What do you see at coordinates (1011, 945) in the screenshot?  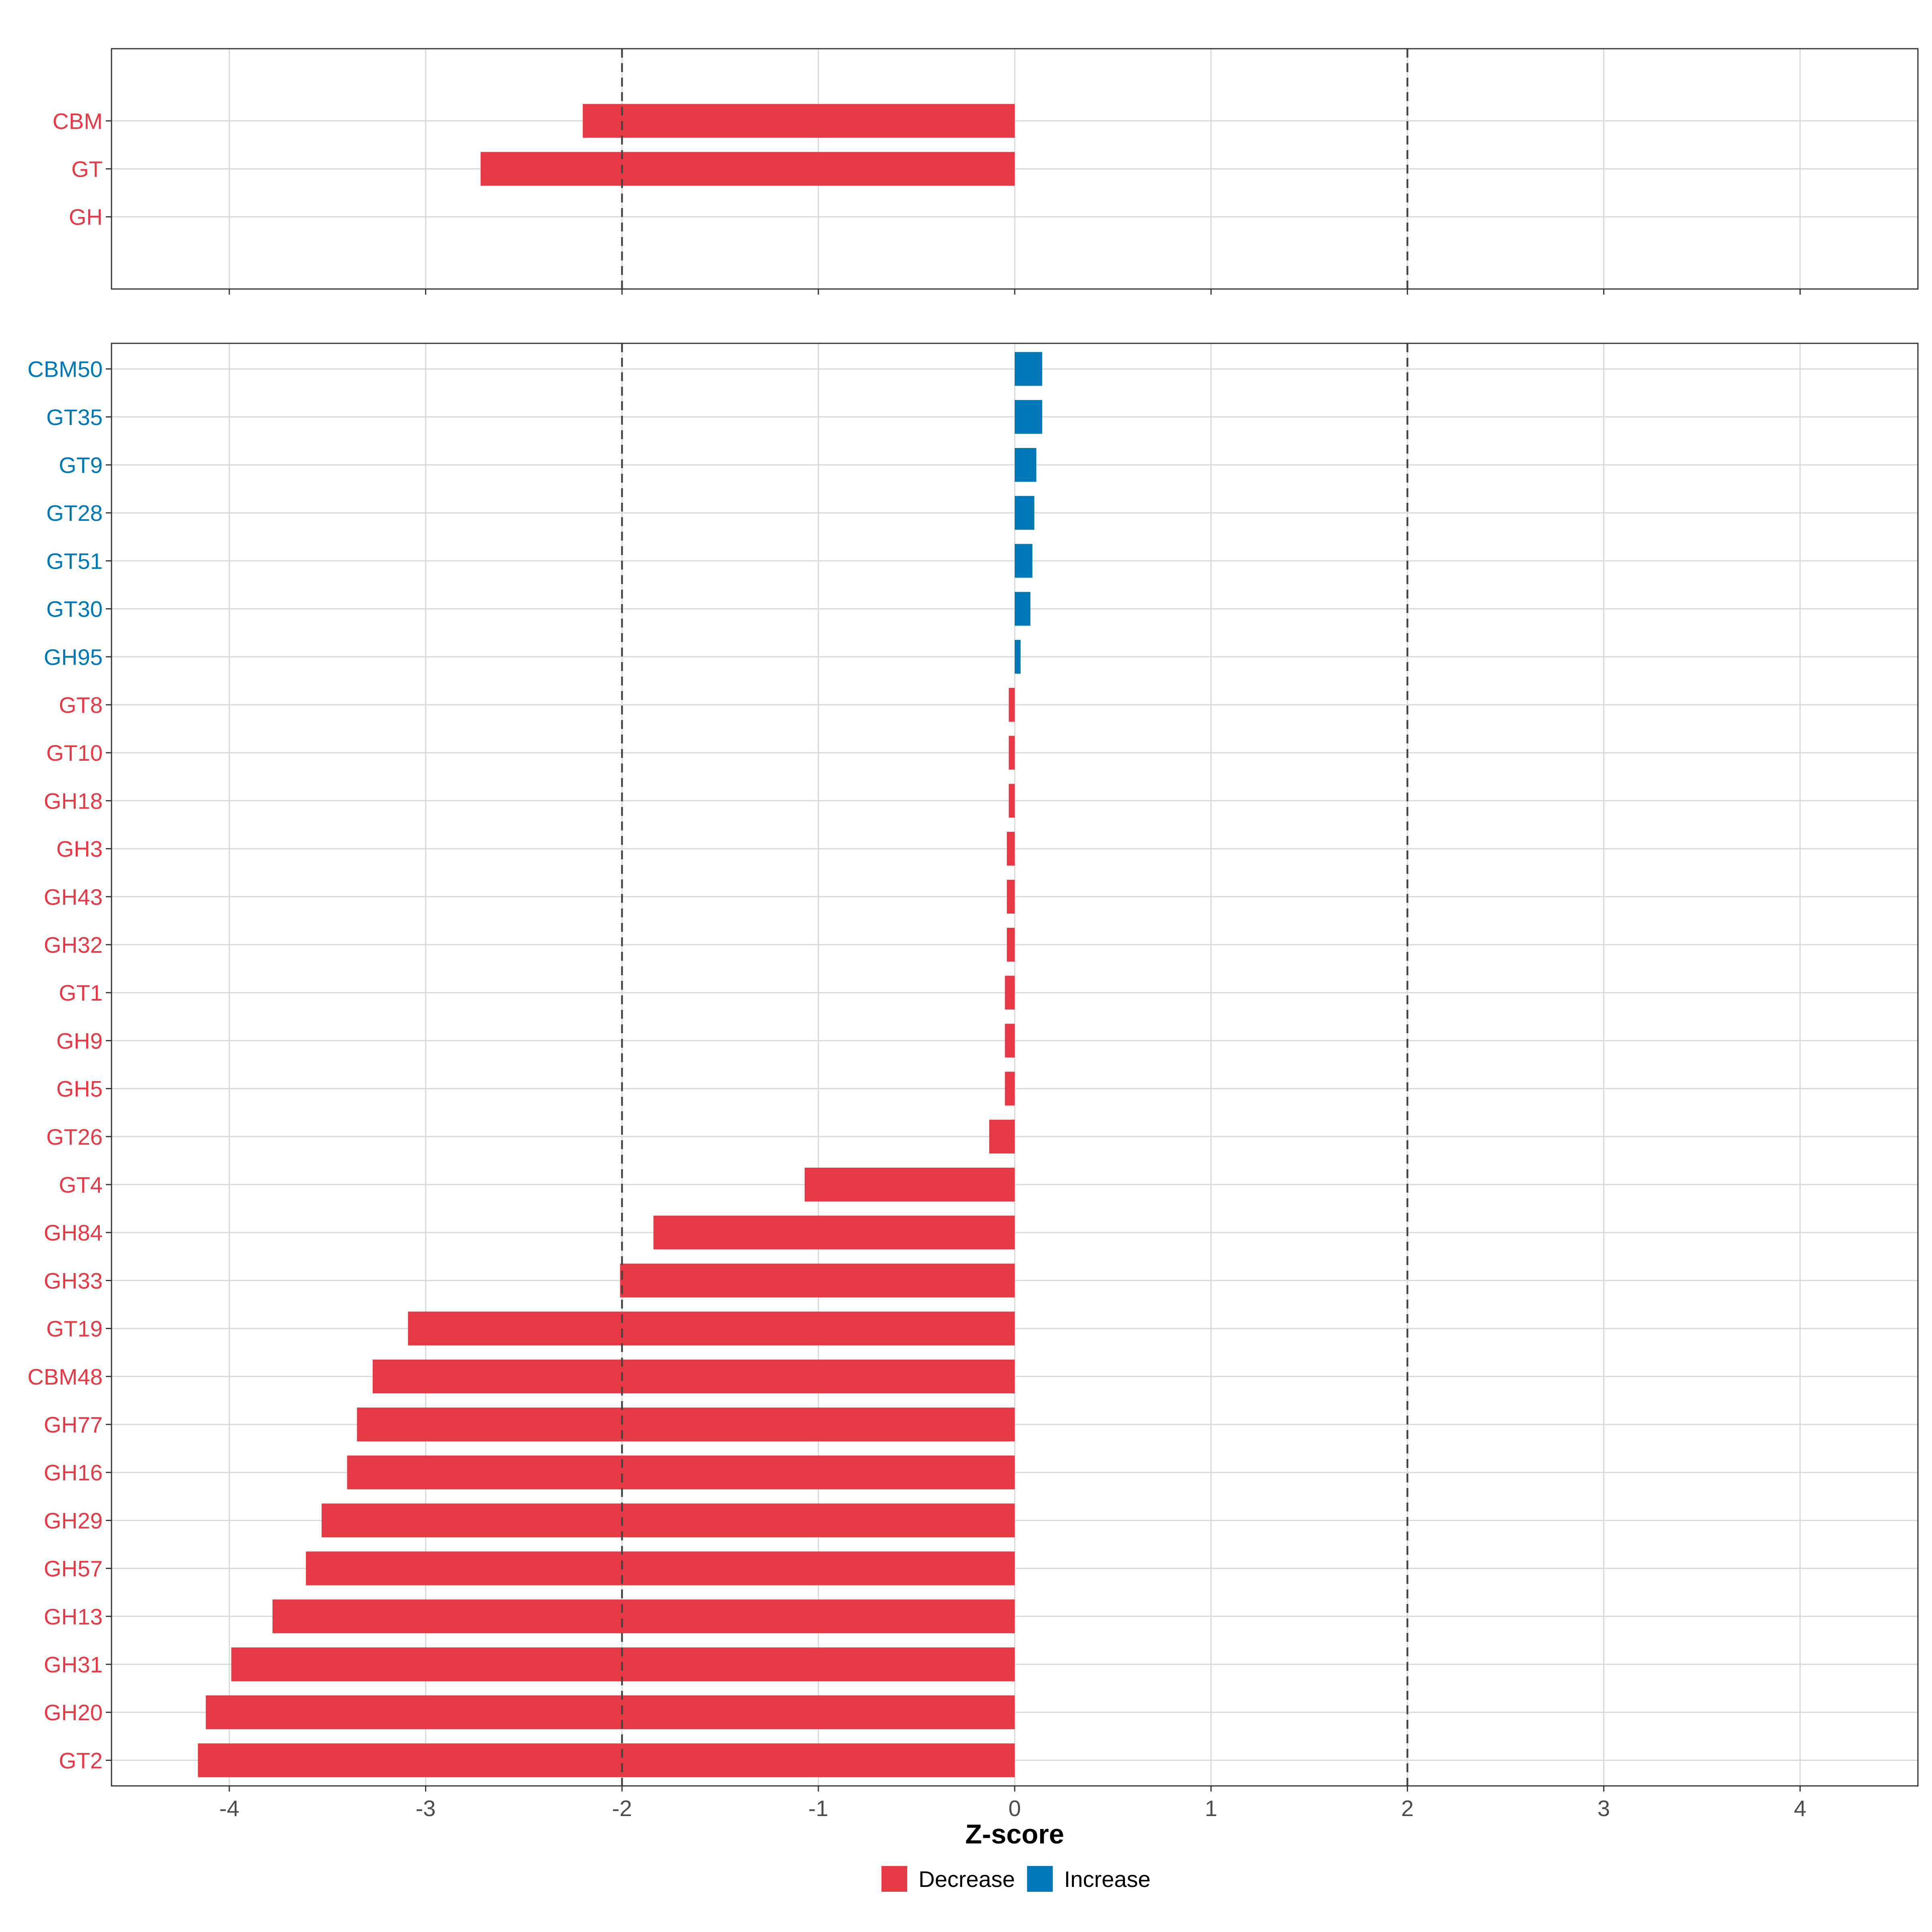 I see `bar-gh32` at bounding box center [1011, 945].